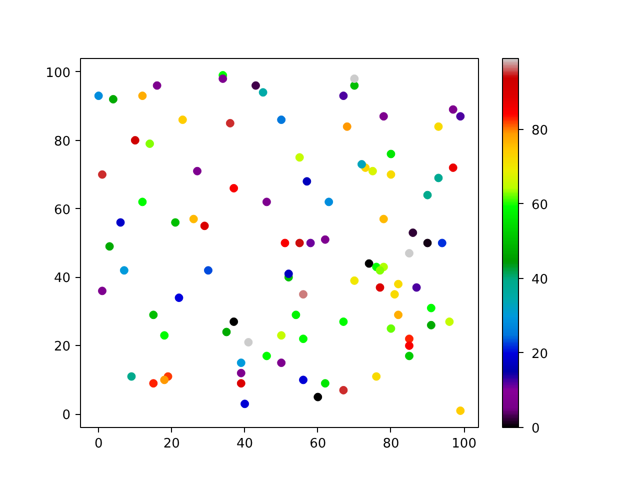  Describe the element at coordinates (58, 73) in the screenshot. I see `y-tick-label: 100` at that location.